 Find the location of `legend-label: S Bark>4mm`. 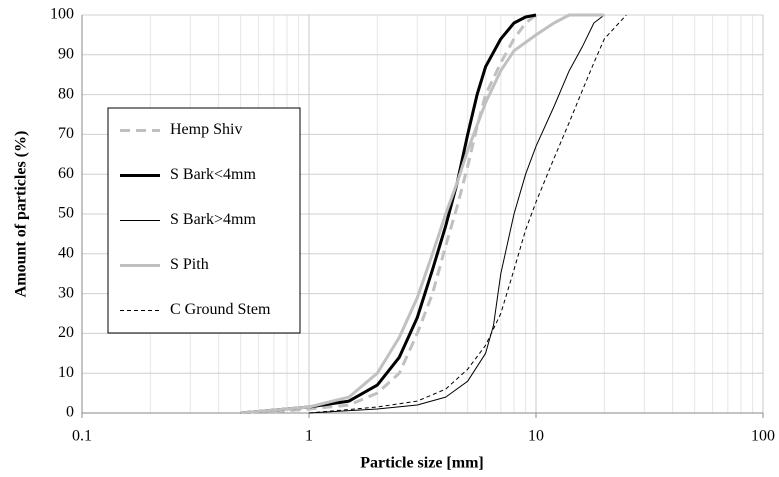

legend-label: S Bark>4mm is located at coordinates (213, 219).